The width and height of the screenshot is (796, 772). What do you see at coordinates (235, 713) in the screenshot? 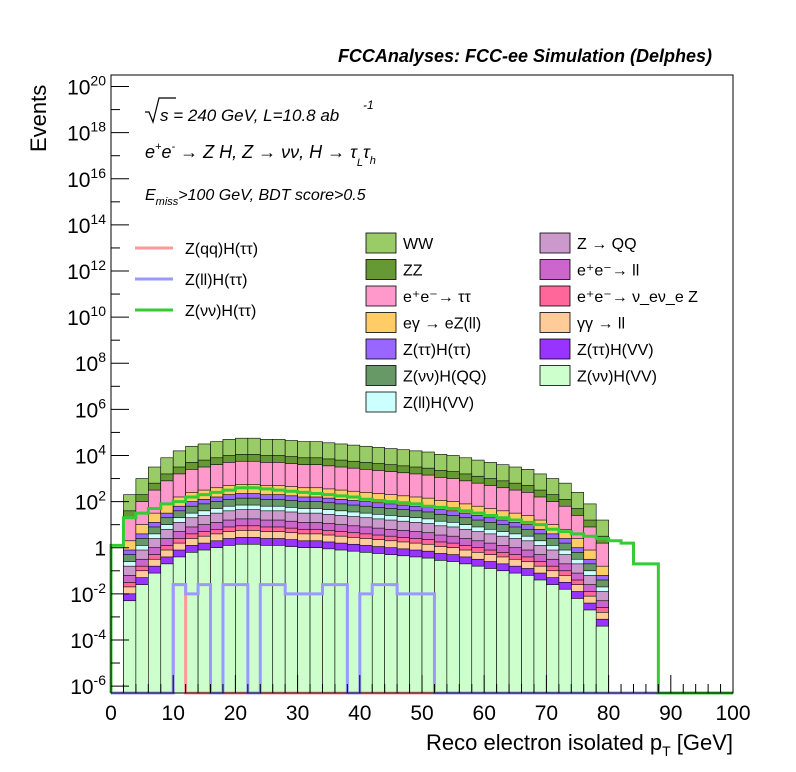
I see `x-tick-label-2: 20` at bounding box center [235, 713].